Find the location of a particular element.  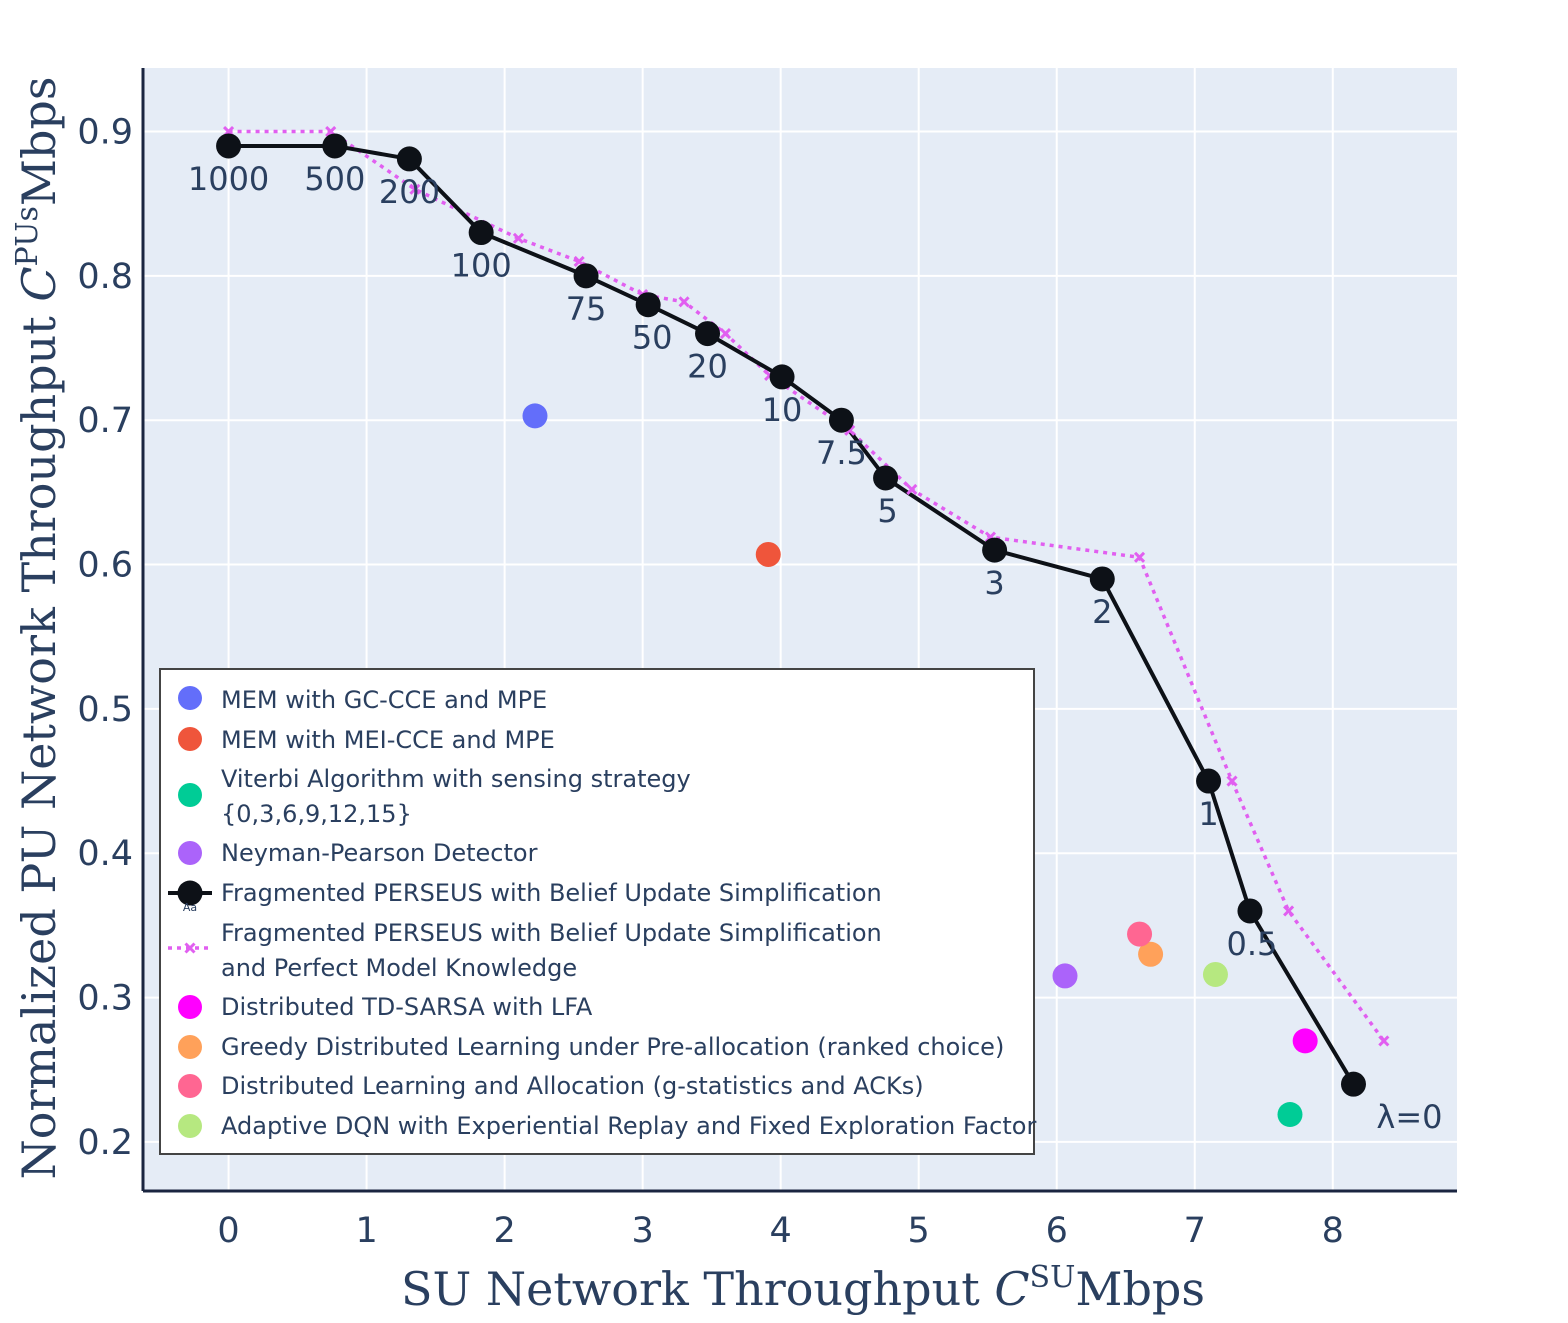

x-tick-label: 0 is located at coordinates (228, 1231).